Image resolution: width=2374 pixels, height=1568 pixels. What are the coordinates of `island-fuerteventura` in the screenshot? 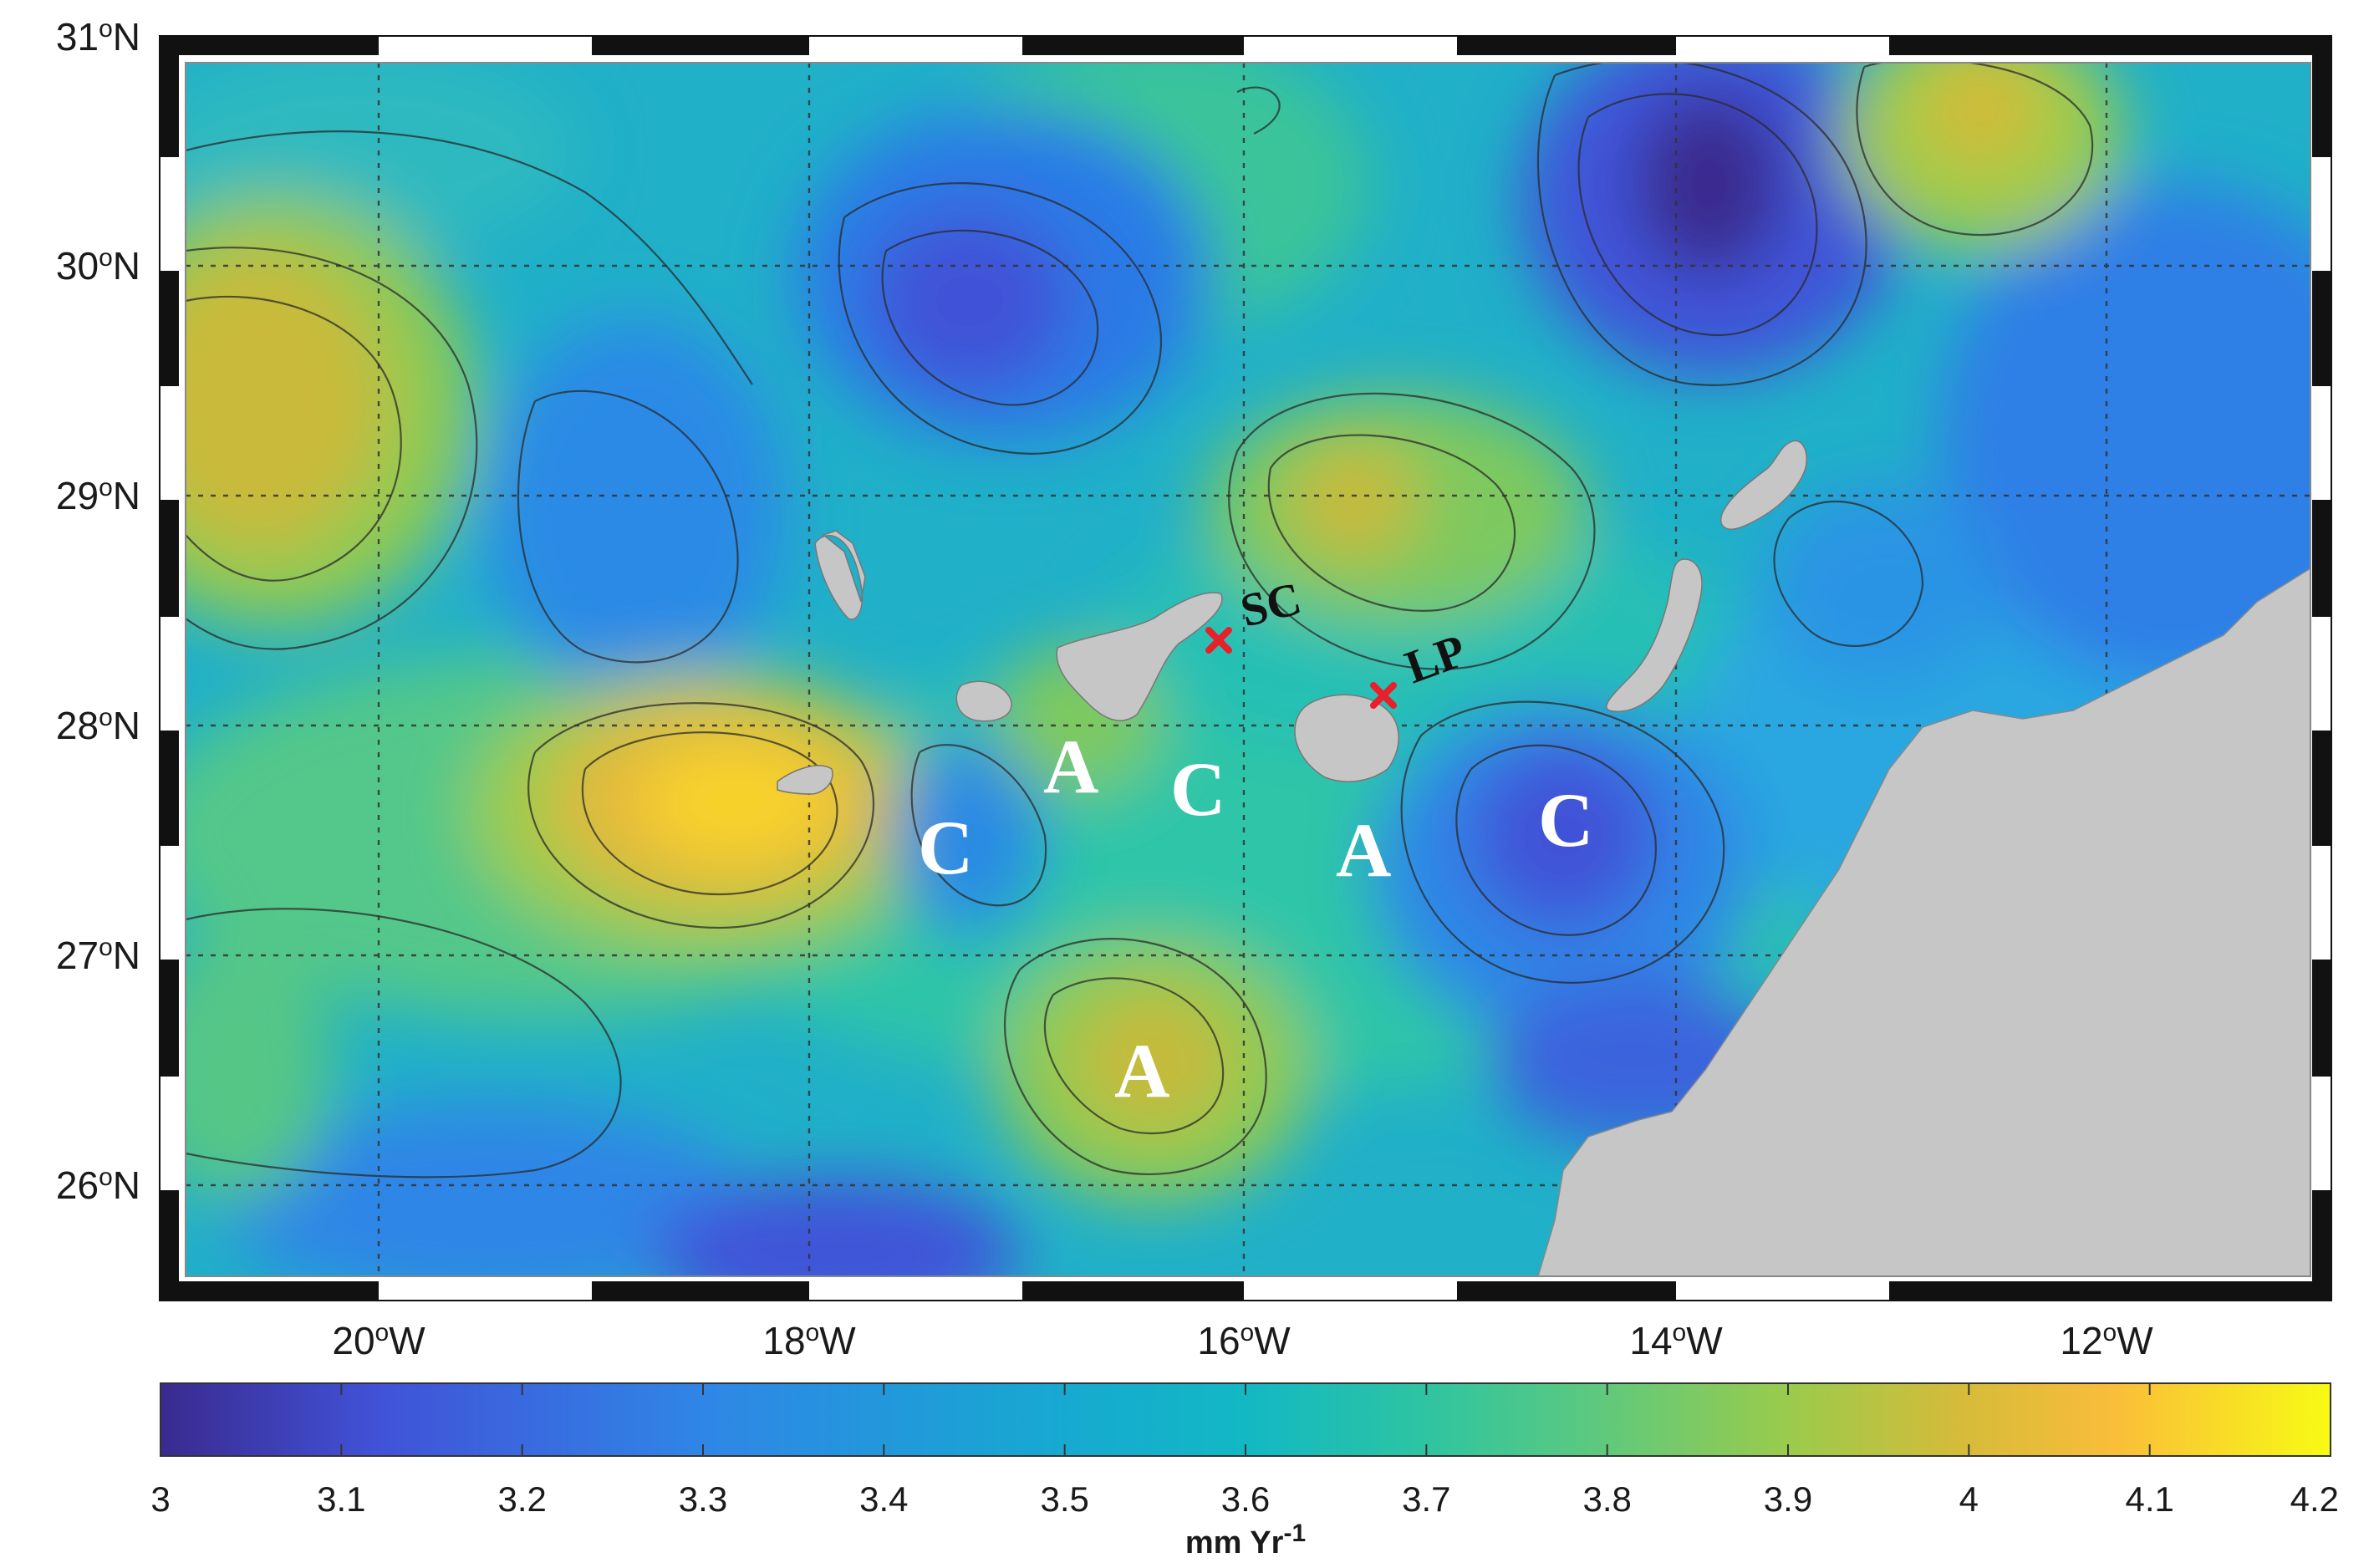 It's located at (1654, 635).